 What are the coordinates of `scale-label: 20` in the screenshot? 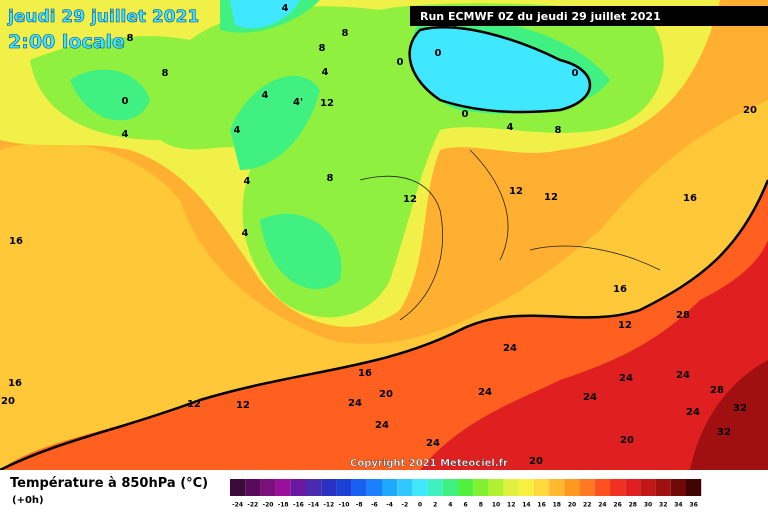 It's located at (572, 505).